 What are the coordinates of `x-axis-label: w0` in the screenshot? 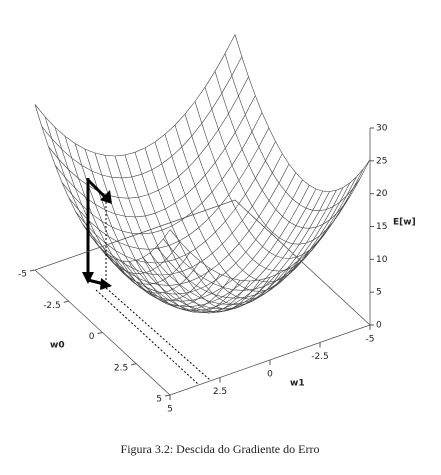 It's located at (57, 346).